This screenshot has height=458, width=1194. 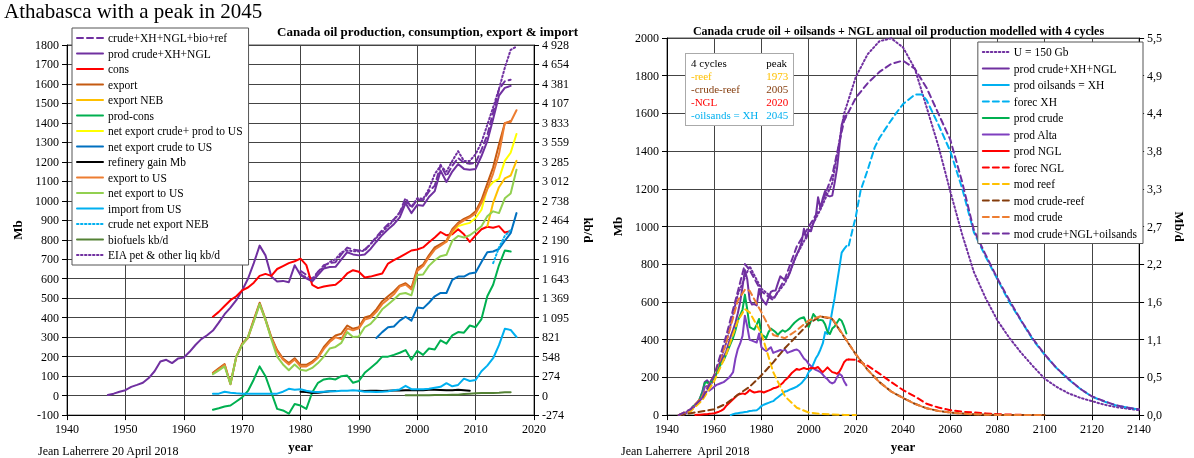 What do you see at coordinates (138, 239) in the screenshot?
I see `legend-label: biofuels kb/d` at bounding box center [138, 239].